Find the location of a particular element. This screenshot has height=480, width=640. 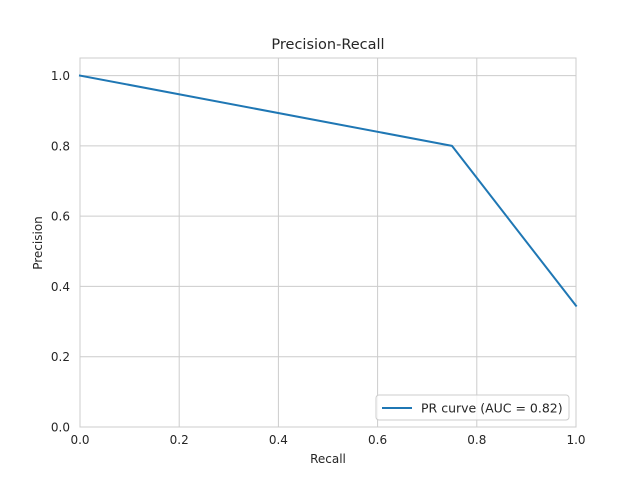

x-tick-label: 0.6 is located at coordinates (377, 440).